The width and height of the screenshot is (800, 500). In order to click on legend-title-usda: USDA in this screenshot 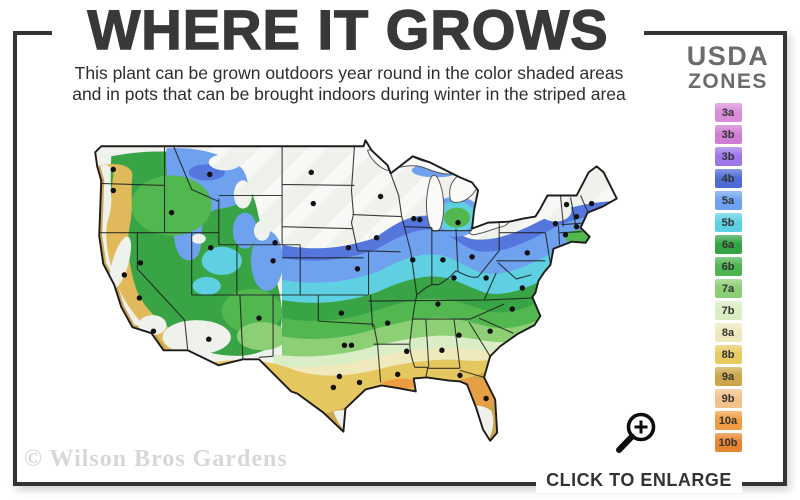, I will do `click(728, 56)`.